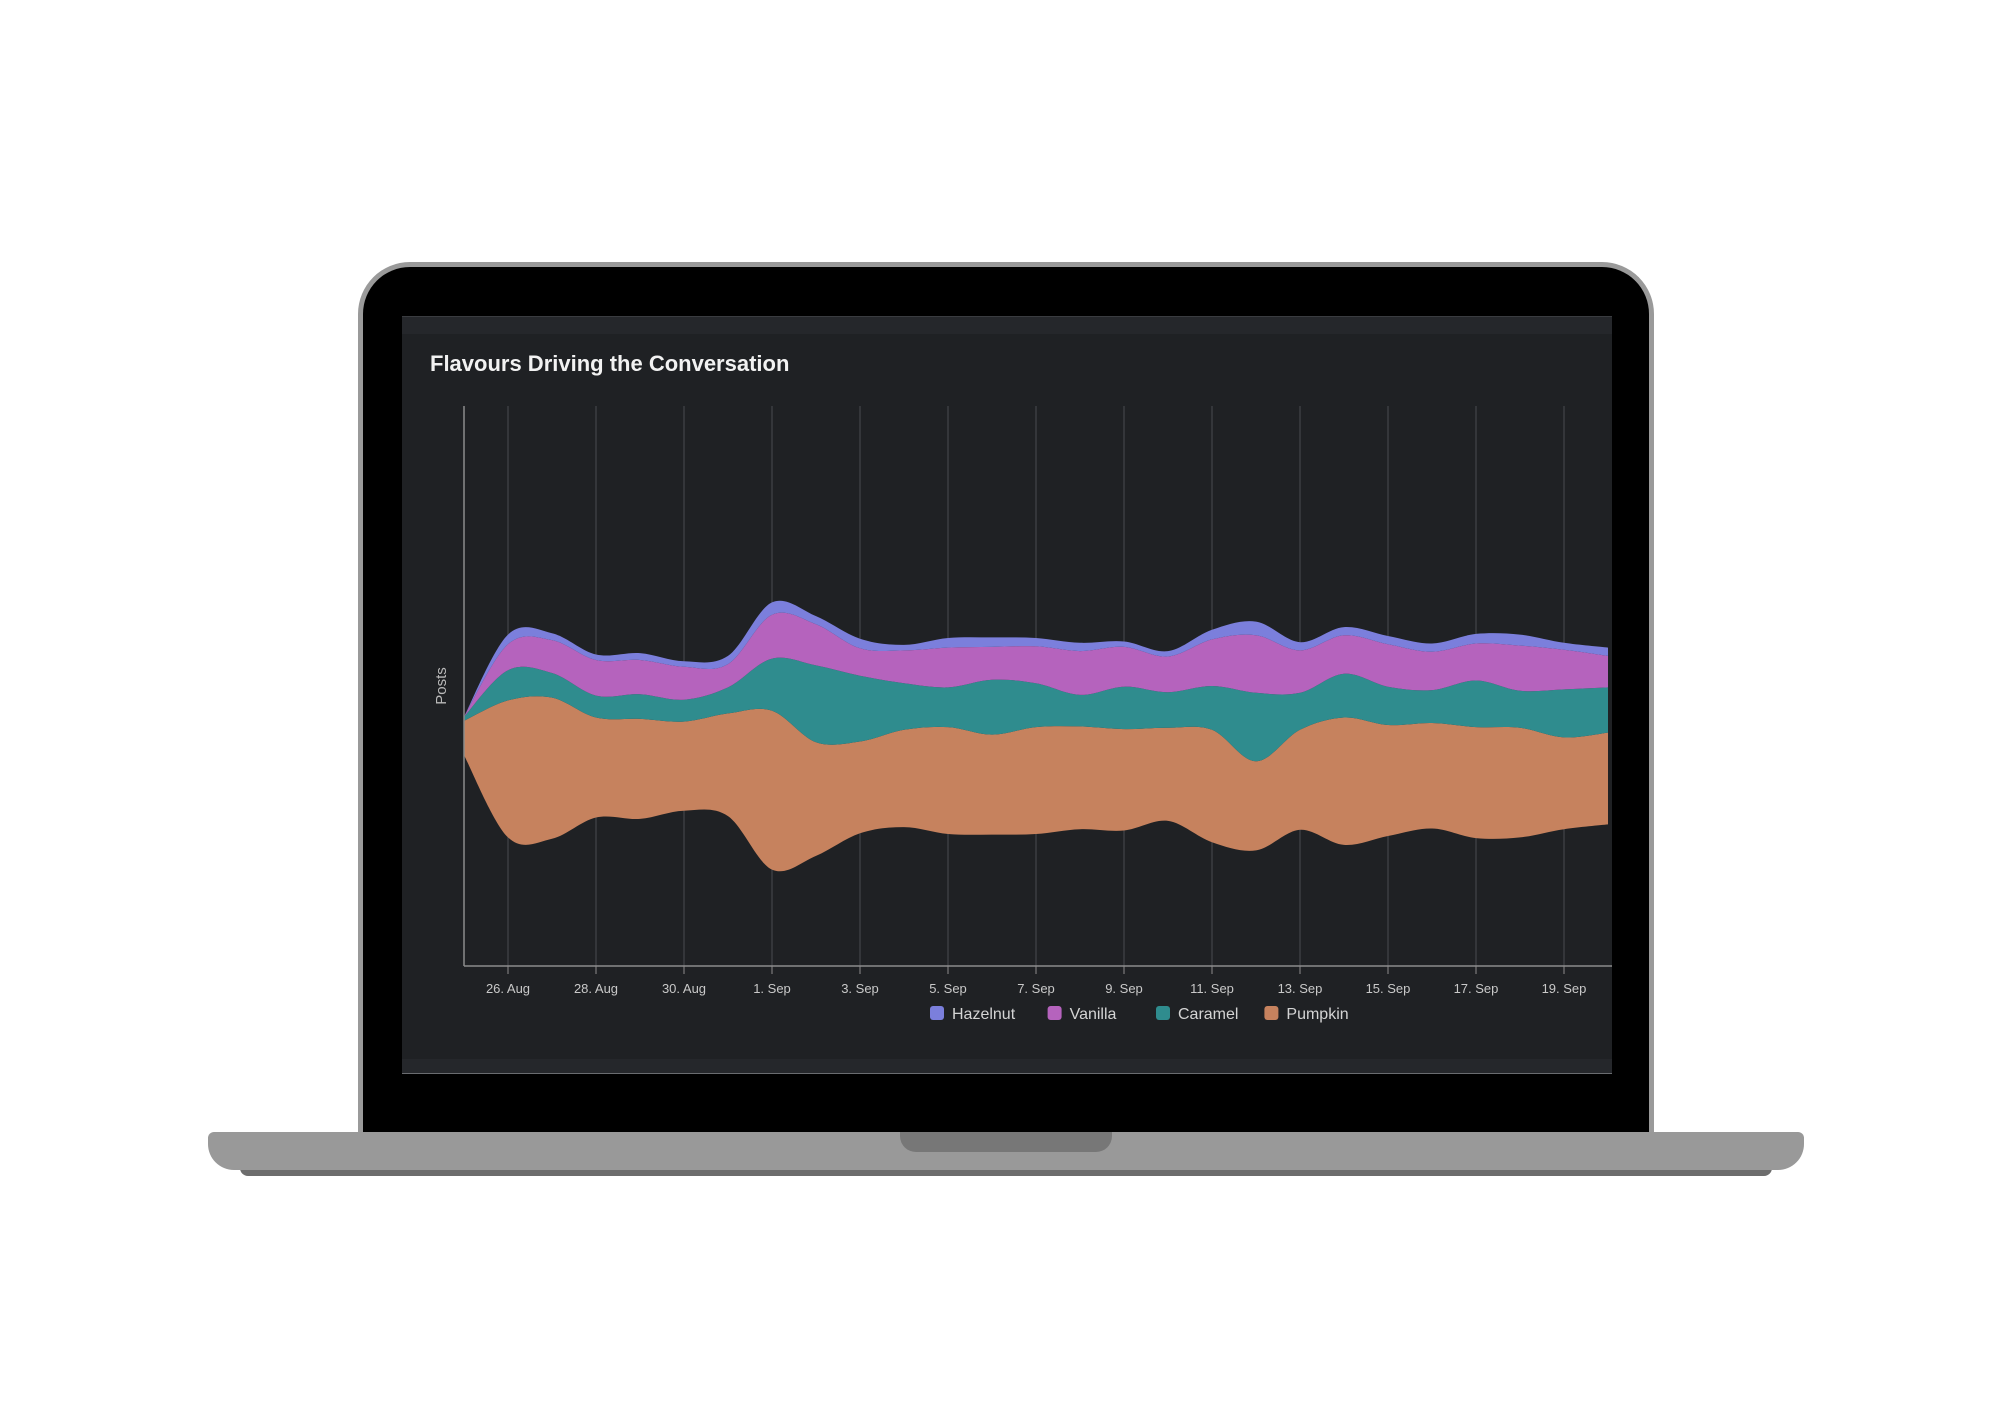 This screenshot has width=2000, height=1428. I want to click on x-tick-label: 15. Sep, so click(1388, 988).